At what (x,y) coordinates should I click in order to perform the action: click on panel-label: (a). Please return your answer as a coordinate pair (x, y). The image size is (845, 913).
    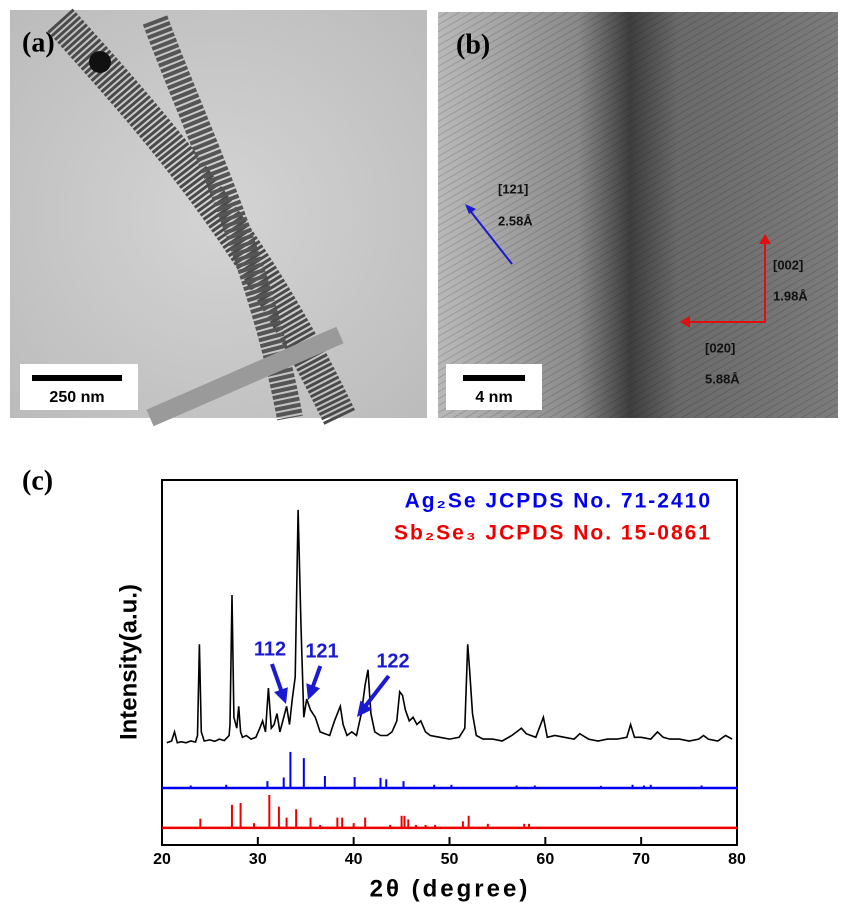
    Looking at the image, I should click on (38, 42).